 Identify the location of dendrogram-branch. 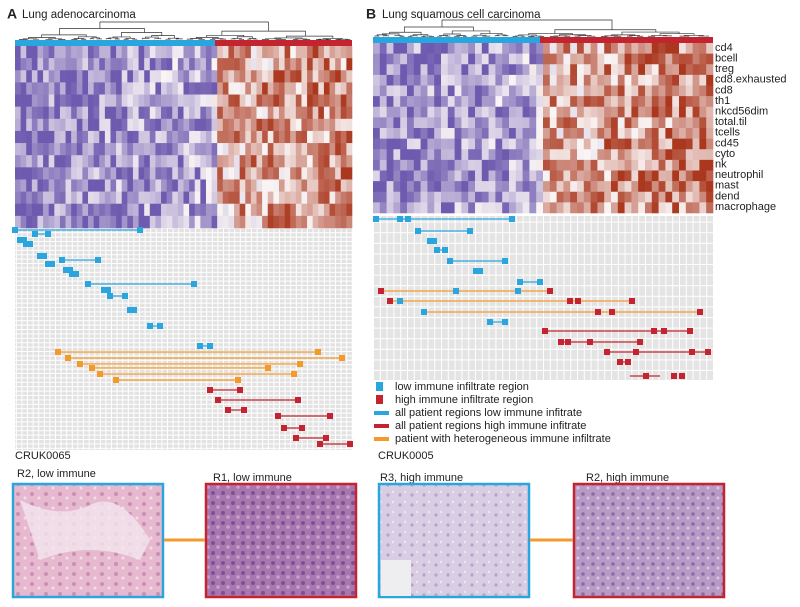
(64, 36).